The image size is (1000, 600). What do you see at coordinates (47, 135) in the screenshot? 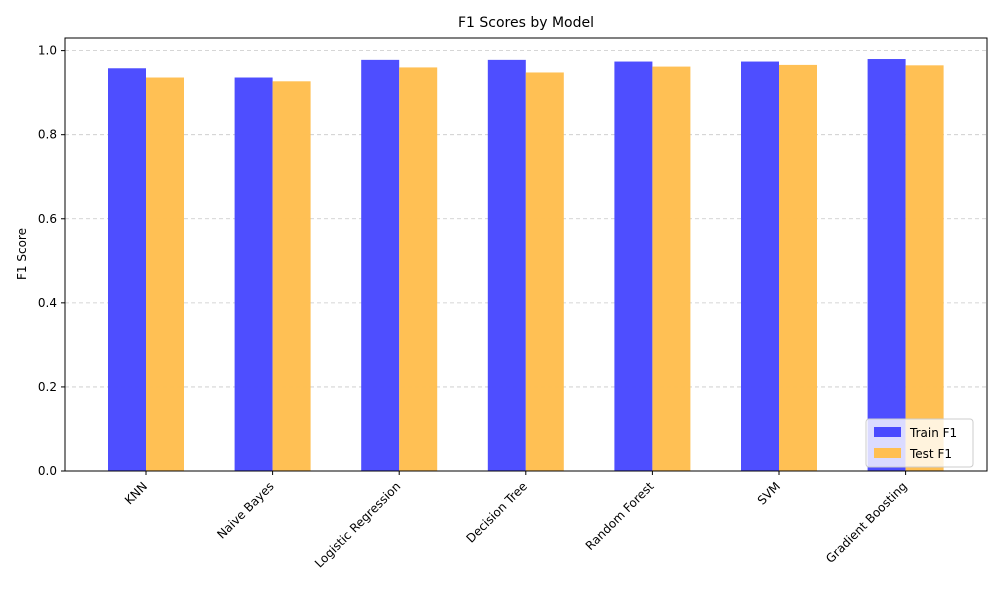
I see `y-tick-label: 0.8` at bounding box center [47, 135].